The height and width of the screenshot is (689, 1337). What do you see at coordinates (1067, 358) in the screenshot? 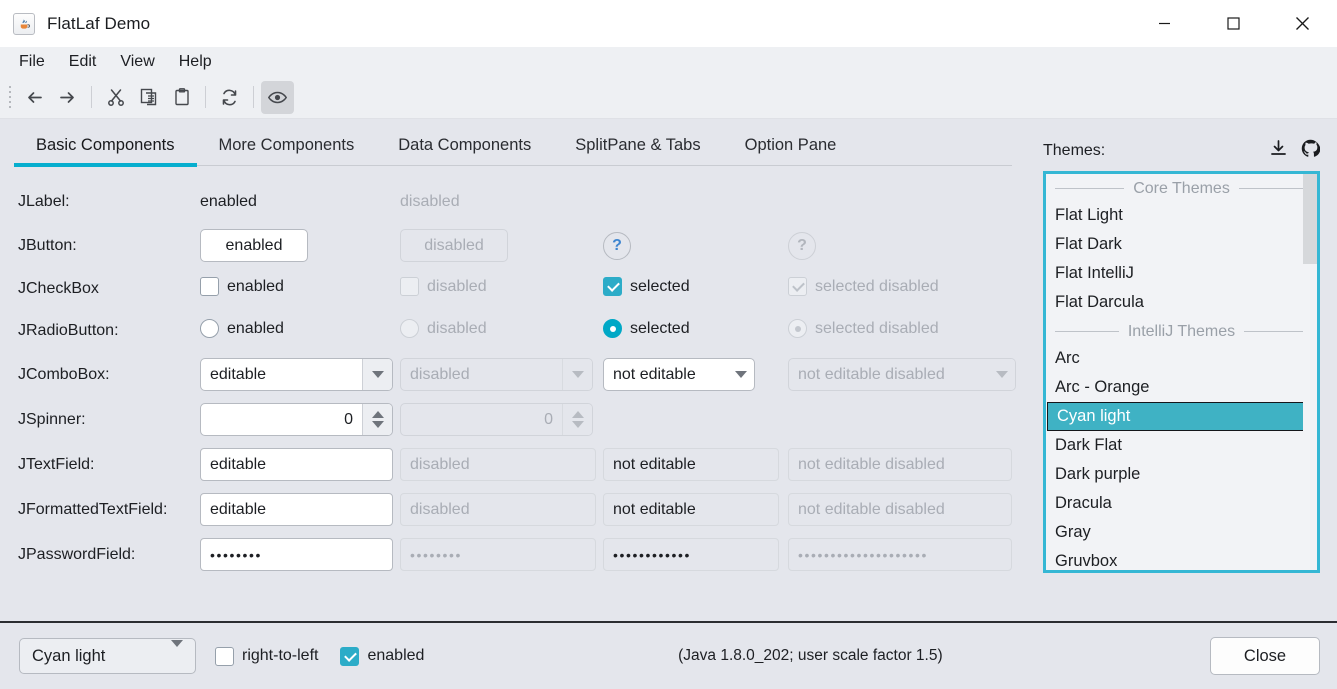
I see `list-item: Arc` at bounding box center [1067, 358].